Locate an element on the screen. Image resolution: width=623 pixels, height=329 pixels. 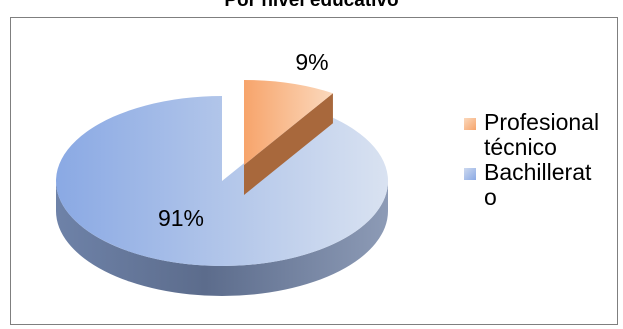
slice-cut-wall is located at coordinates (288, 144).